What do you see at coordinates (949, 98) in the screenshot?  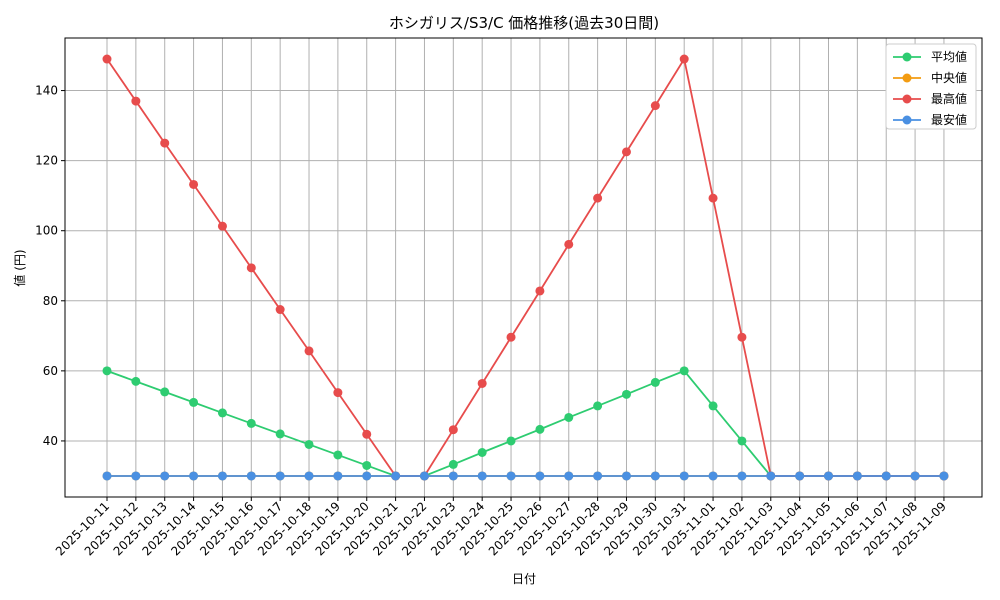 I see `legend-label: 最高値` at bounding box center [949, 98].